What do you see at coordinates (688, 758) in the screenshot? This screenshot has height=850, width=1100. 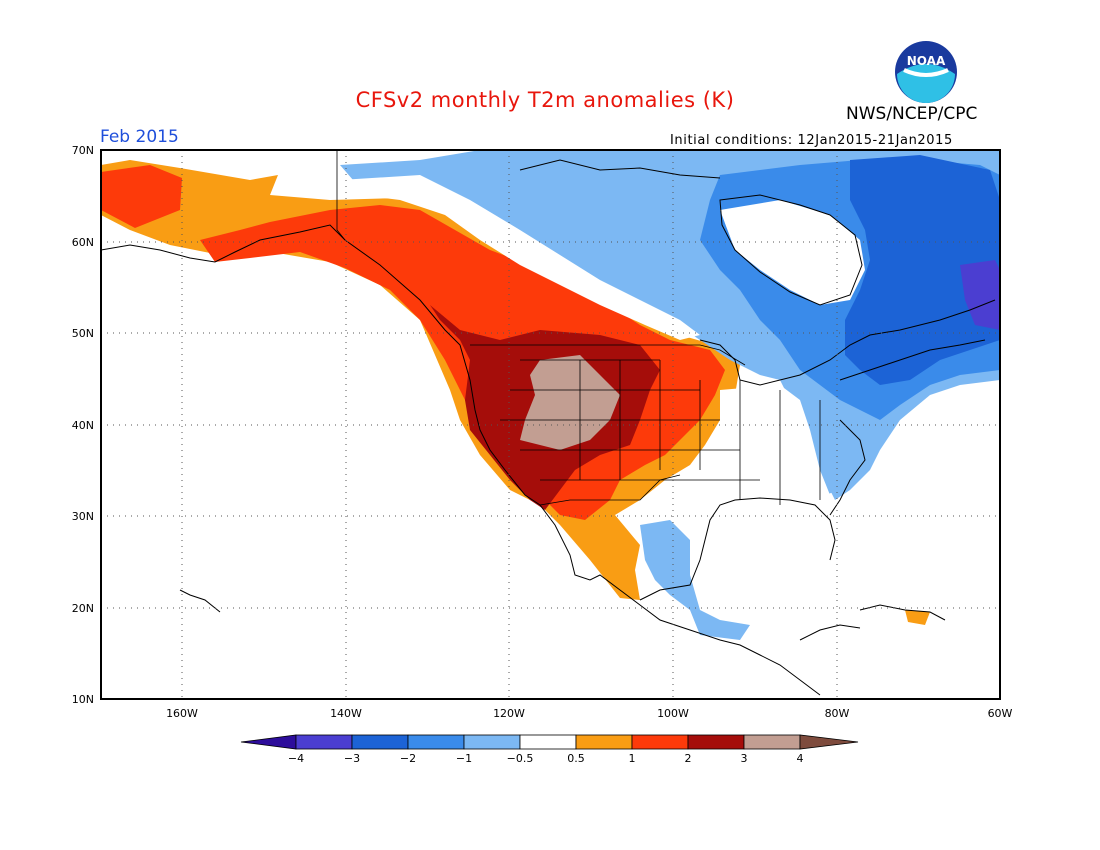 I see `colorbar-tick-label: 2` at bounding box center [688, 758].